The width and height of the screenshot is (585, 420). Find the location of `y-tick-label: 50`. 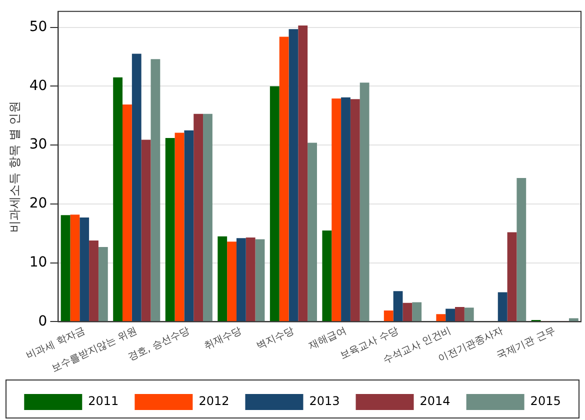

y-tick-label: 50 is located at coordinates (38, 26).